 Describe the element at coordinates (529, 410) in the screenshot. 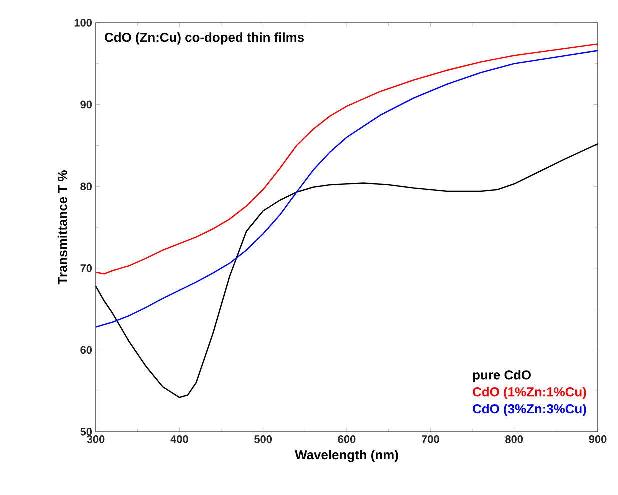

I see `text: CdO (3%Zn:3%Cu)` at that location.